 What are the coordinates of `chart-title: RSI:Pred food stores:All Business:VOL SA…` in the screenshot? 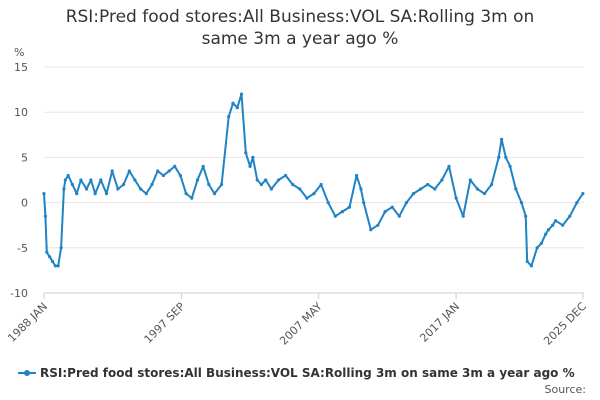 It's located at (300, 28).